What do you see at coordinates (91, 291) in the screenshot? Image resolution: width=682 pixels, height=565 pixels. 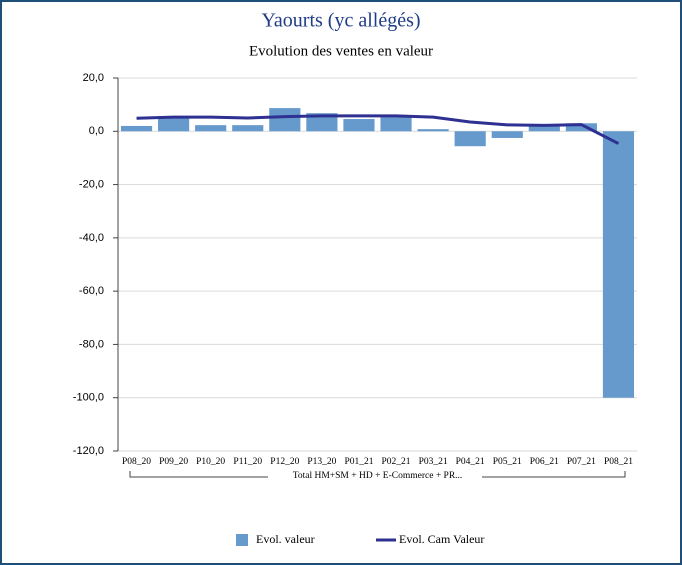 I see `y-tick-label: -60,0` at bounding box center [91, 291].